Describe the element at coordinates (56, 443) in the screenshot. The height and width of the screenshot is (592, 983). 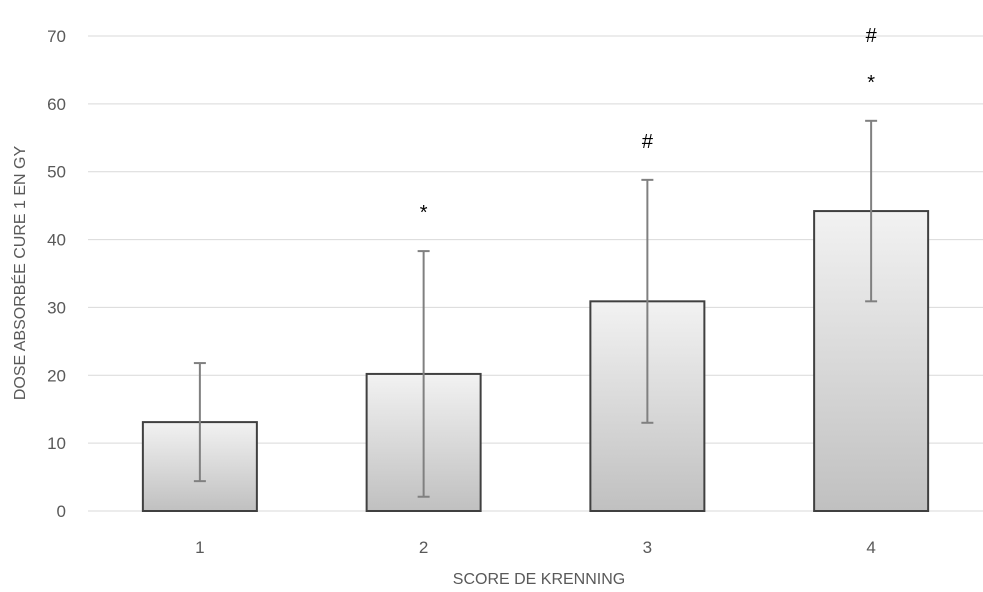
I see `y-tick-label: 10` at that location.